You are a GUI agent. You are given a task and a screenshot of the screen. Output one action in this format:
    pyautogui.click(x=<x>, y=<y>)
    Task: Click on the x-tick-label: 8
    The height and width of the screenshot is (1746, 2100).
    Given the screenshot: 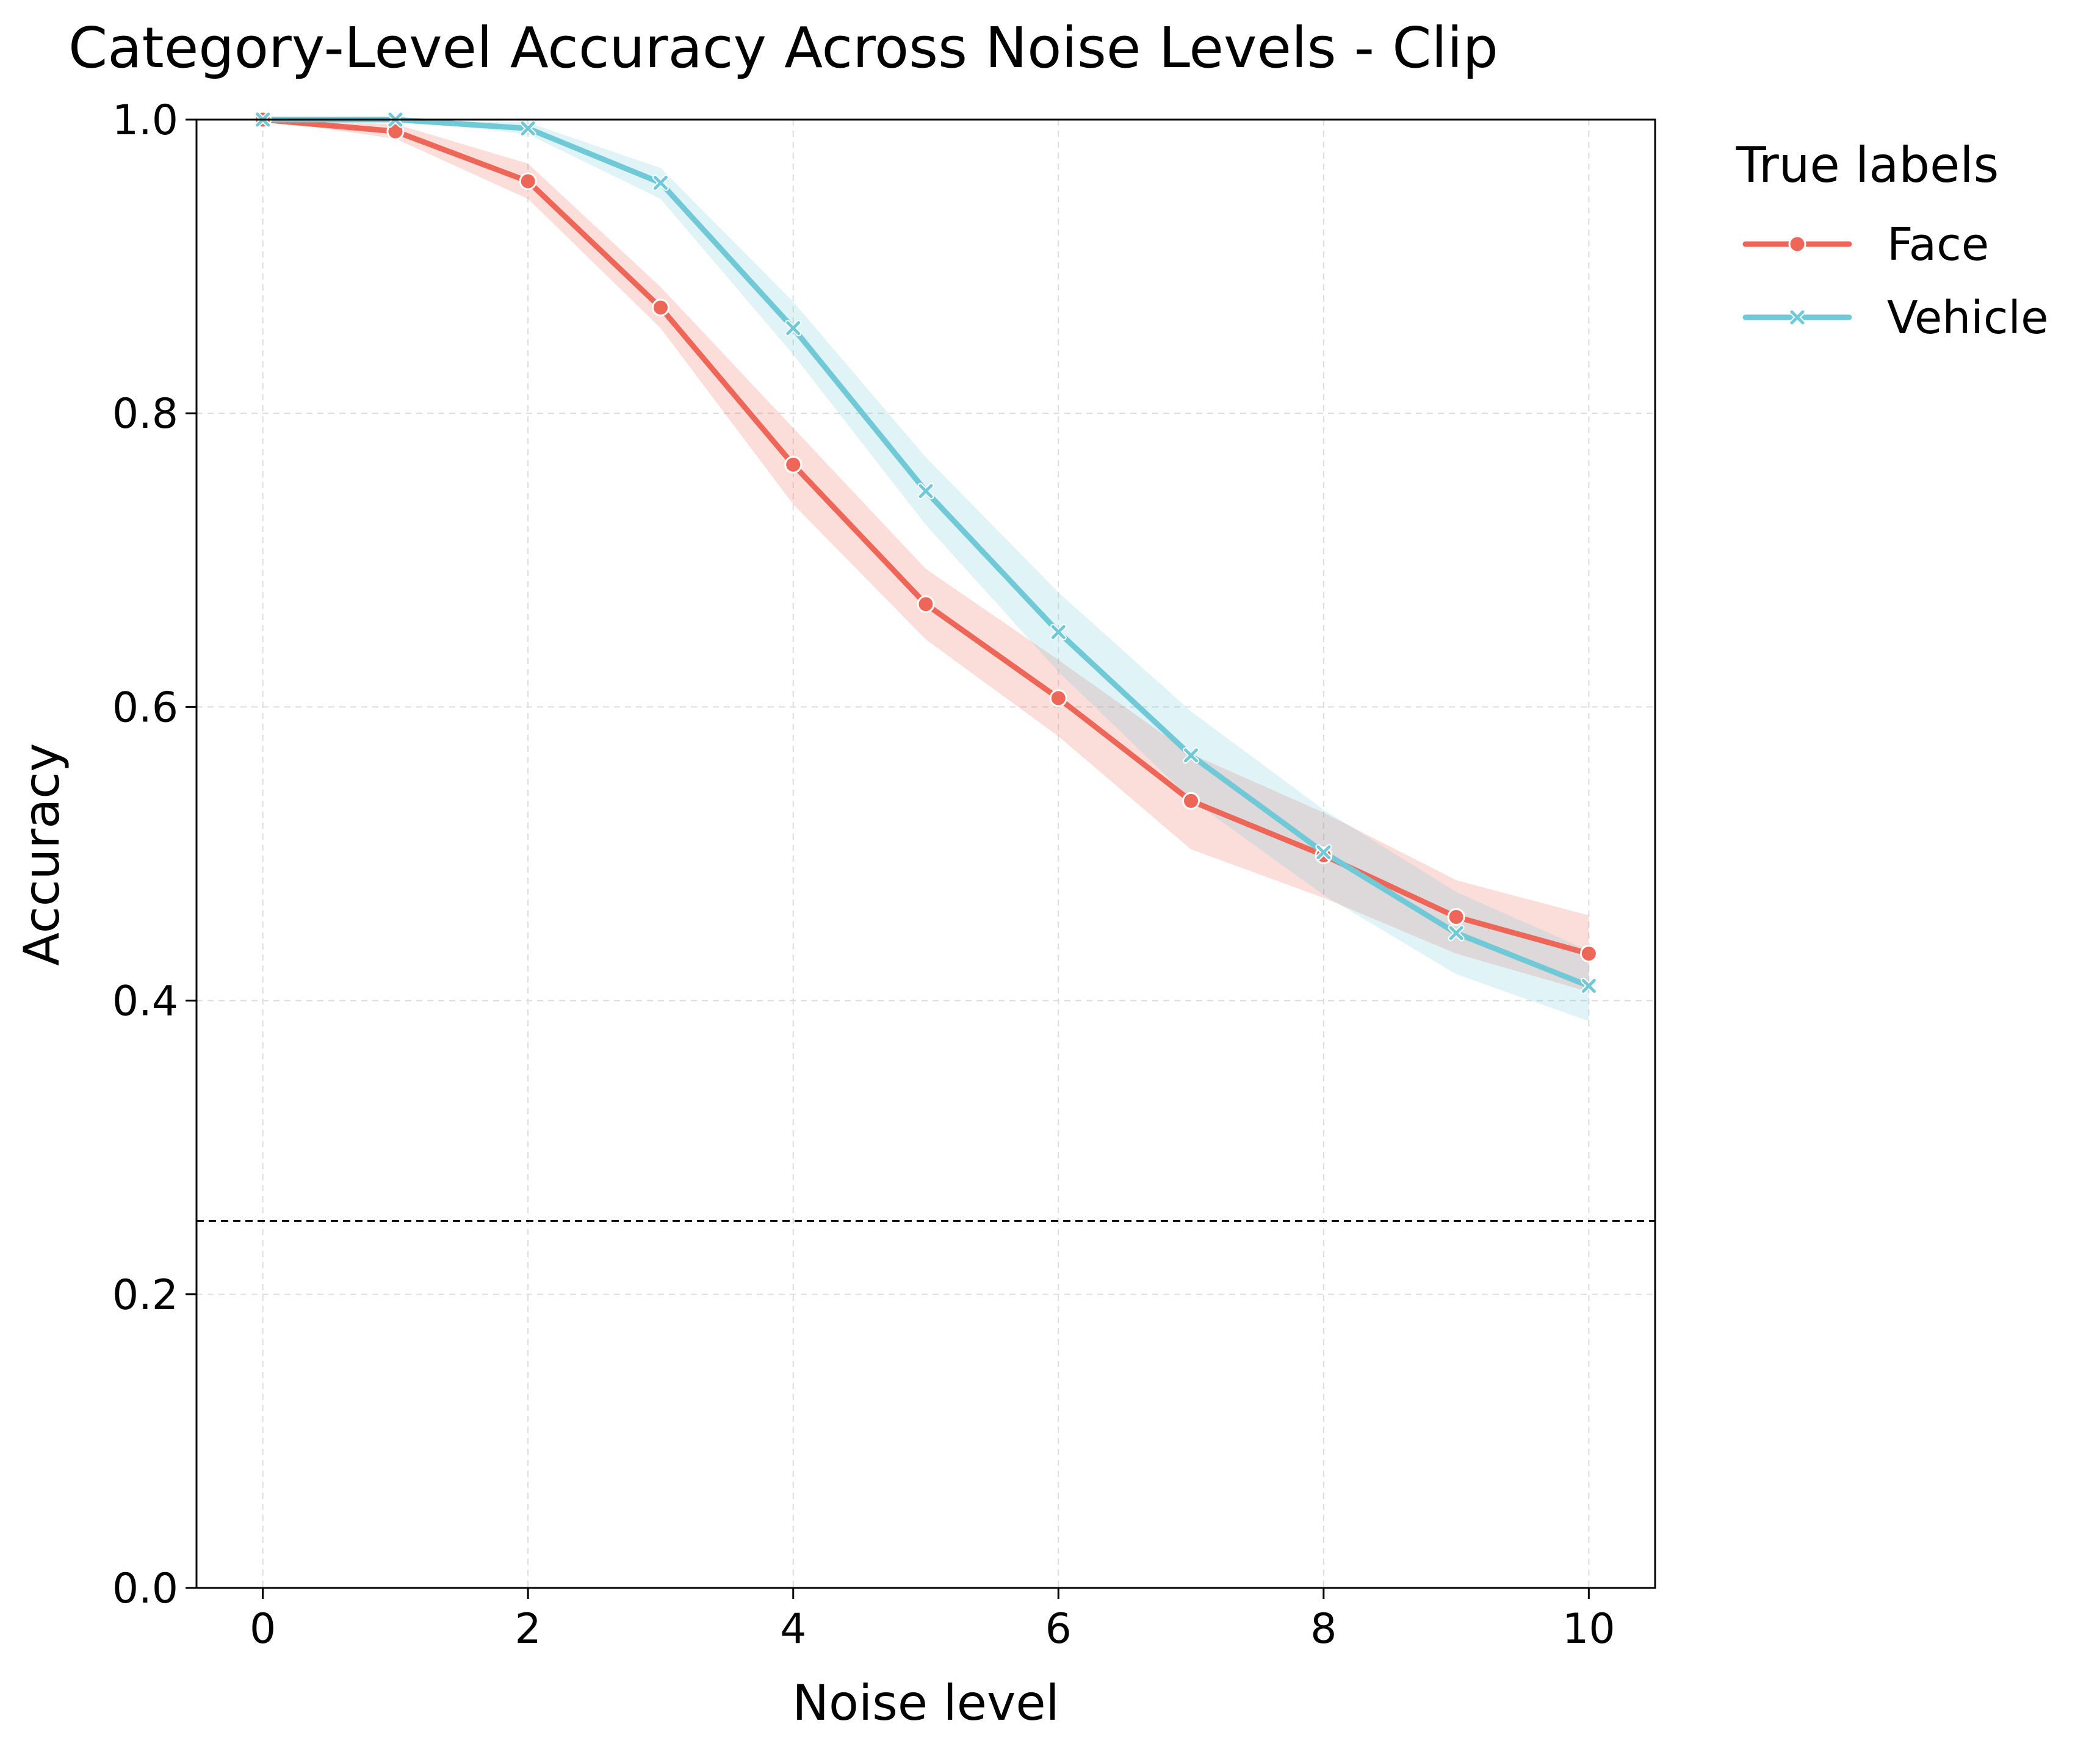 What is the action you would take?
    pyautogui.click(x=1323, y=1629)
    